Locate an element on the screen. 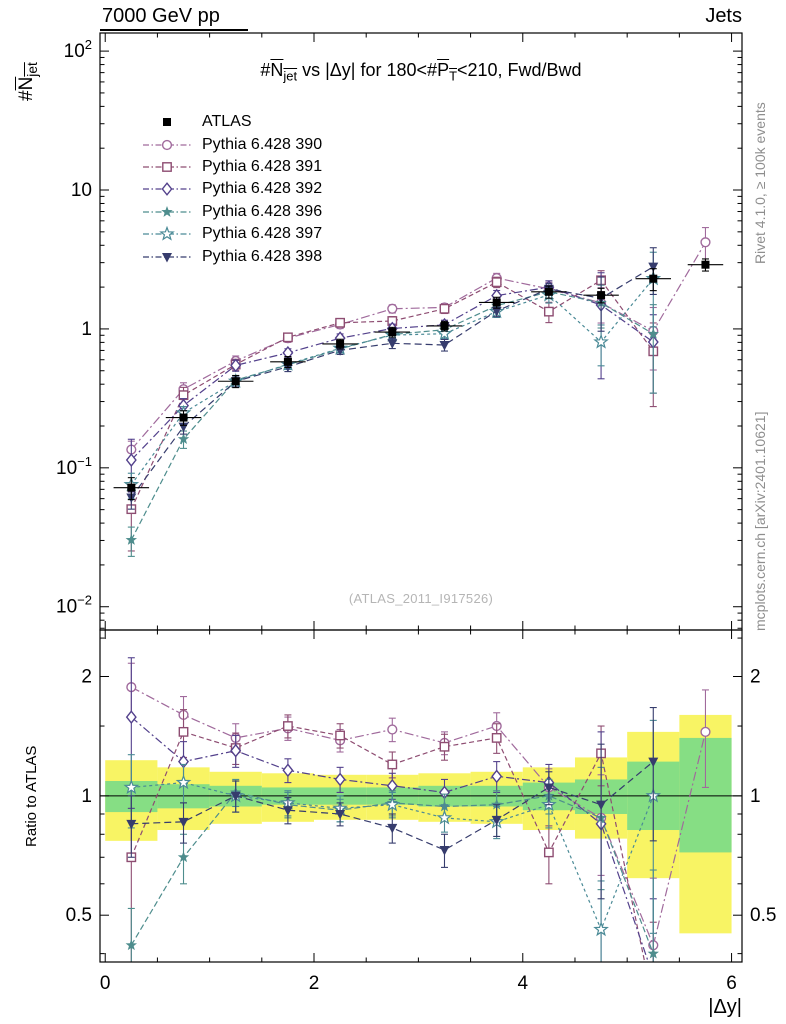 This screenshot has height=1024, width=786. legend-entry: Pythia 6.428 391 is located at coordinates (231, 167).